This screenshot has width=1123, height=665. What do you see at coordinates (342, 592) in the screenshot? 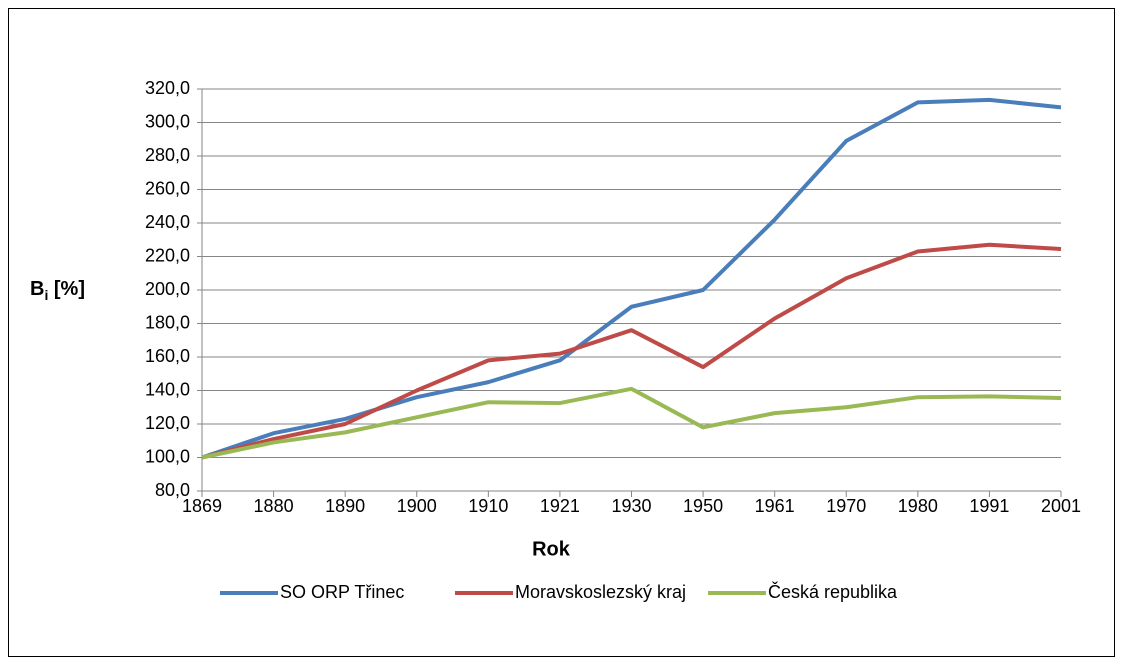
I see `legend-label: SO ORP Třinec` at bounding box center [342, 592].